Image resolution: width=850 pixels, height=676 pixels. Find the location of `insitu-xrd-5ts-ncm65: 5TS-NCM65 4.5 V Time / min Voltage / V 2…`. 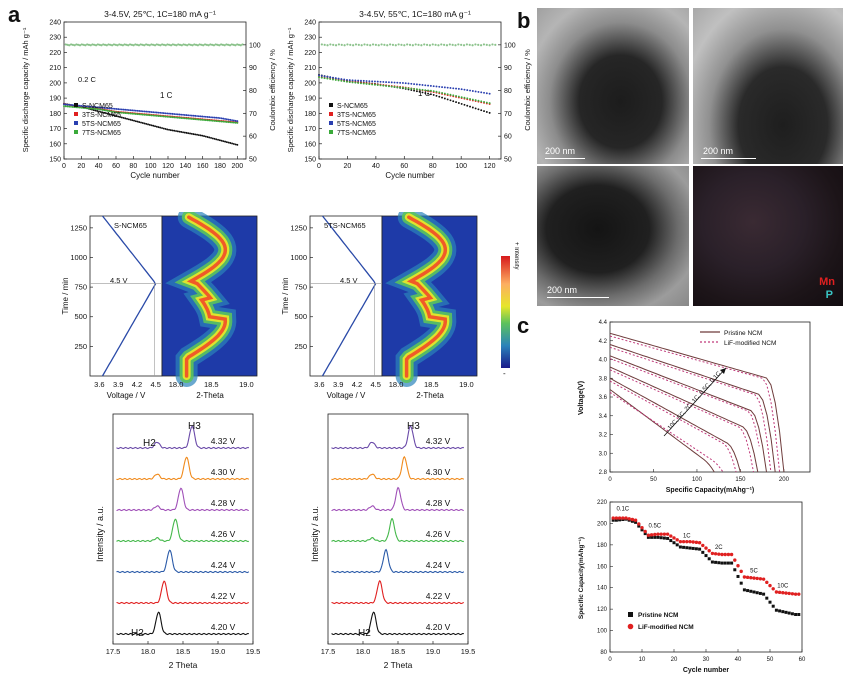

insitu-xrd-5ts-ncm65: 5TS-NCM65 4.5 V Time / min Voltage / V 2… is located at coordinates (379, 306).